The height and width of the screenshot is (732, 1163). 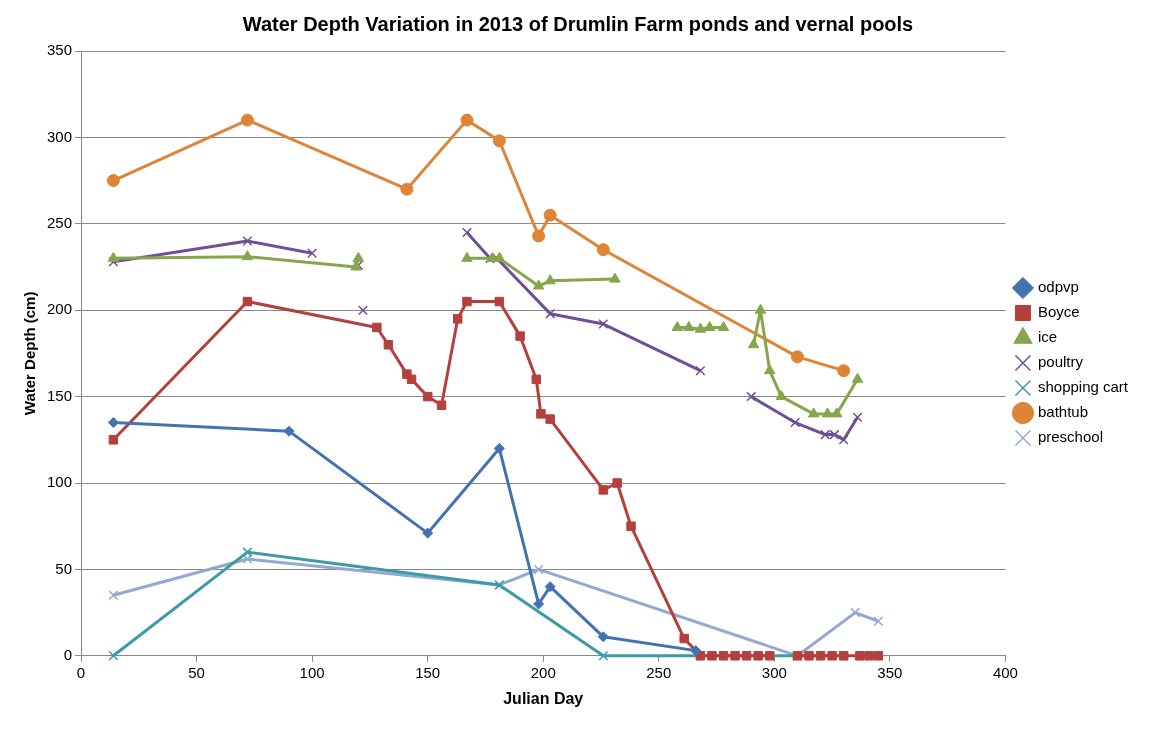 I want to click on y-tick-label: 200, so click(x=60, y=309).